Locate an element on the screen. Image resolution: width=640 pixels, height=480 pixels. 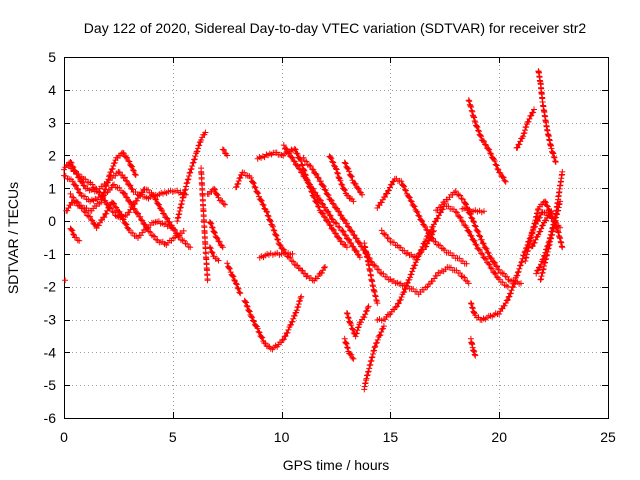
y-tick-label: -2 is located at coordinates (50, 287).